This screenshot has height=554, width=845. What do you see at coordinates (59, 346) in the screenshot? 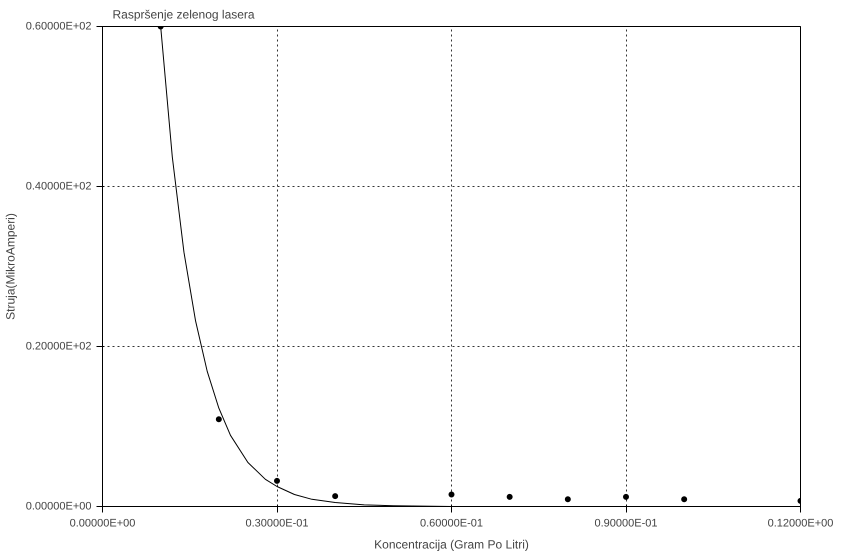
I see `y-tick-label: 0.20000E+02` at bounding box center [59, 346].